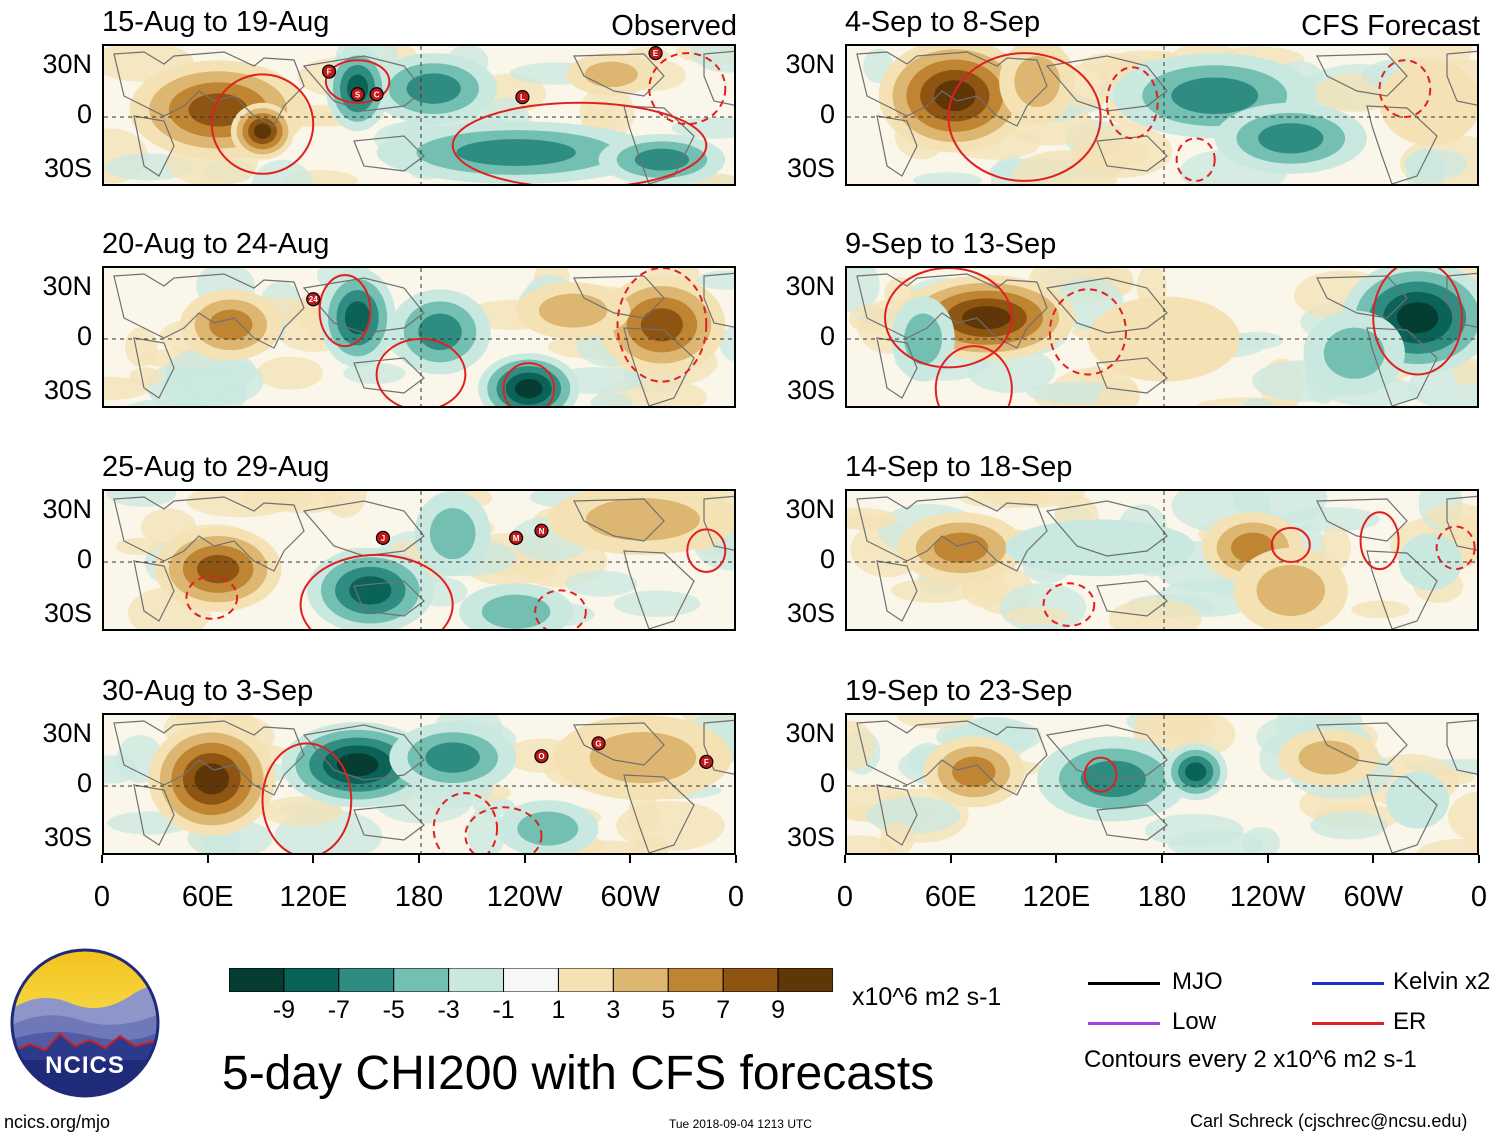  What do you see at coordinates (216, 244) in the screenshot?
I see `panel-title-p2: 20-Aug to 24-Aug` at bounding box center [216, 244].